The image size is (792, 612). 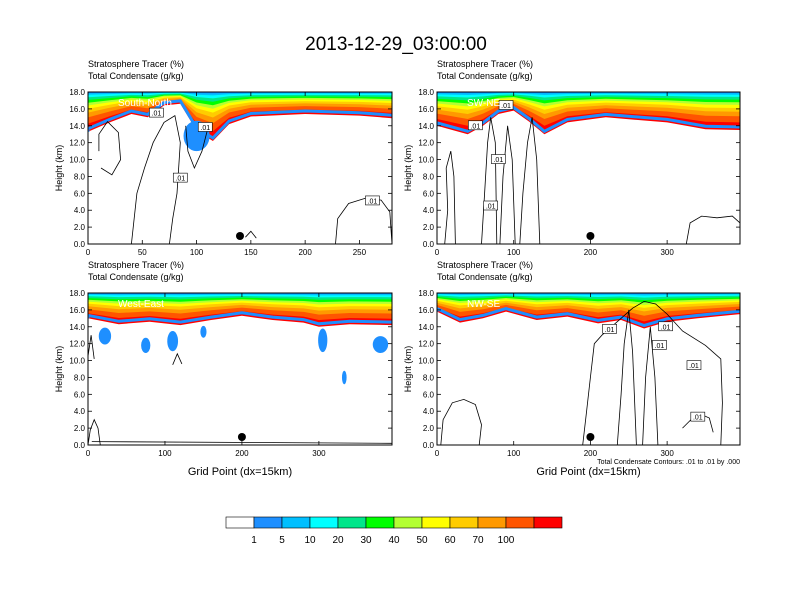 What do you see at coordinates (310, 540) in the screenshot?
I see `colorbar-label: 10` at bounding box center [310, 540].